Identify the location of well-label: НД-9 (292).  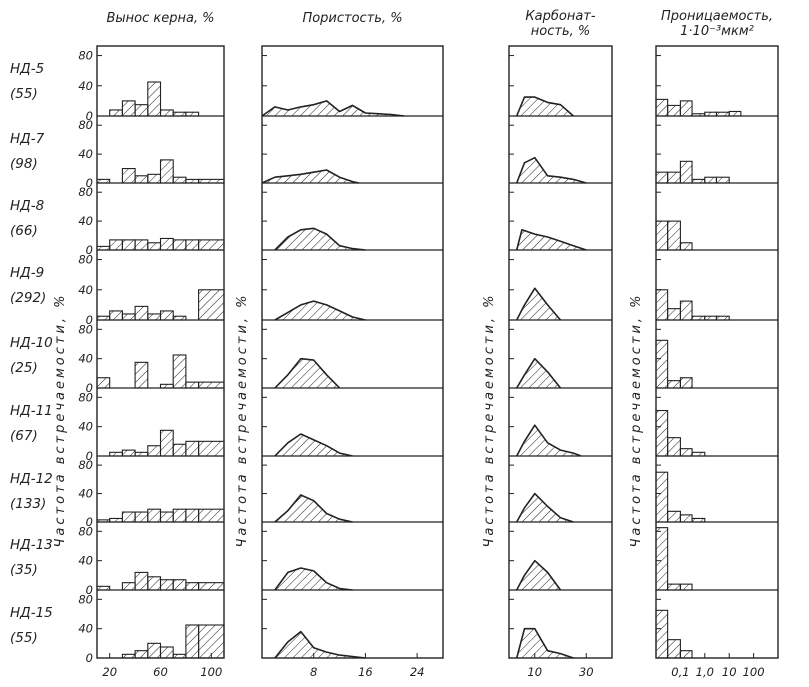
(28, 285).